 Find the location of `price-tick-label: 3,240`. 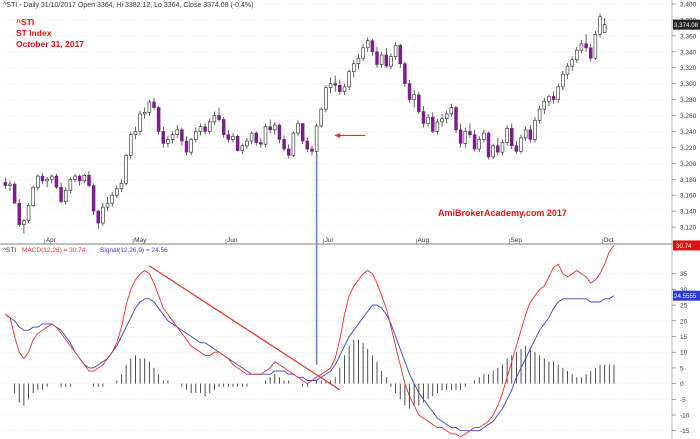

price-tick-label: 3,240 is located at coordinates (688, 132).